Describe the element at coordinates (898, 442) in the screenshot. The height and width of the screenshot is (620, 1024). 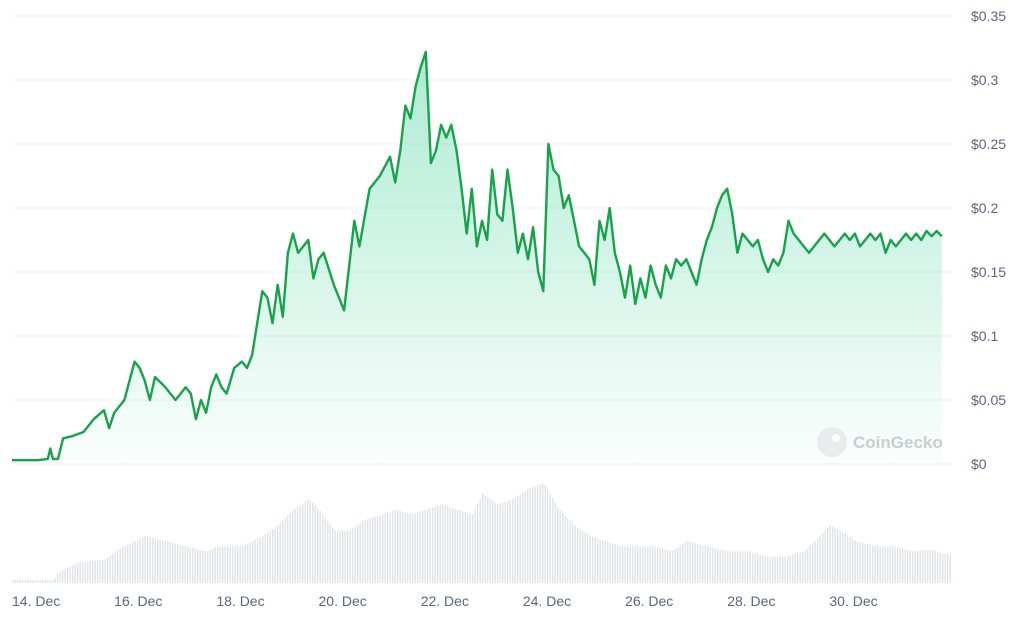
I see `watermark-text: CoinGecko` at that location.